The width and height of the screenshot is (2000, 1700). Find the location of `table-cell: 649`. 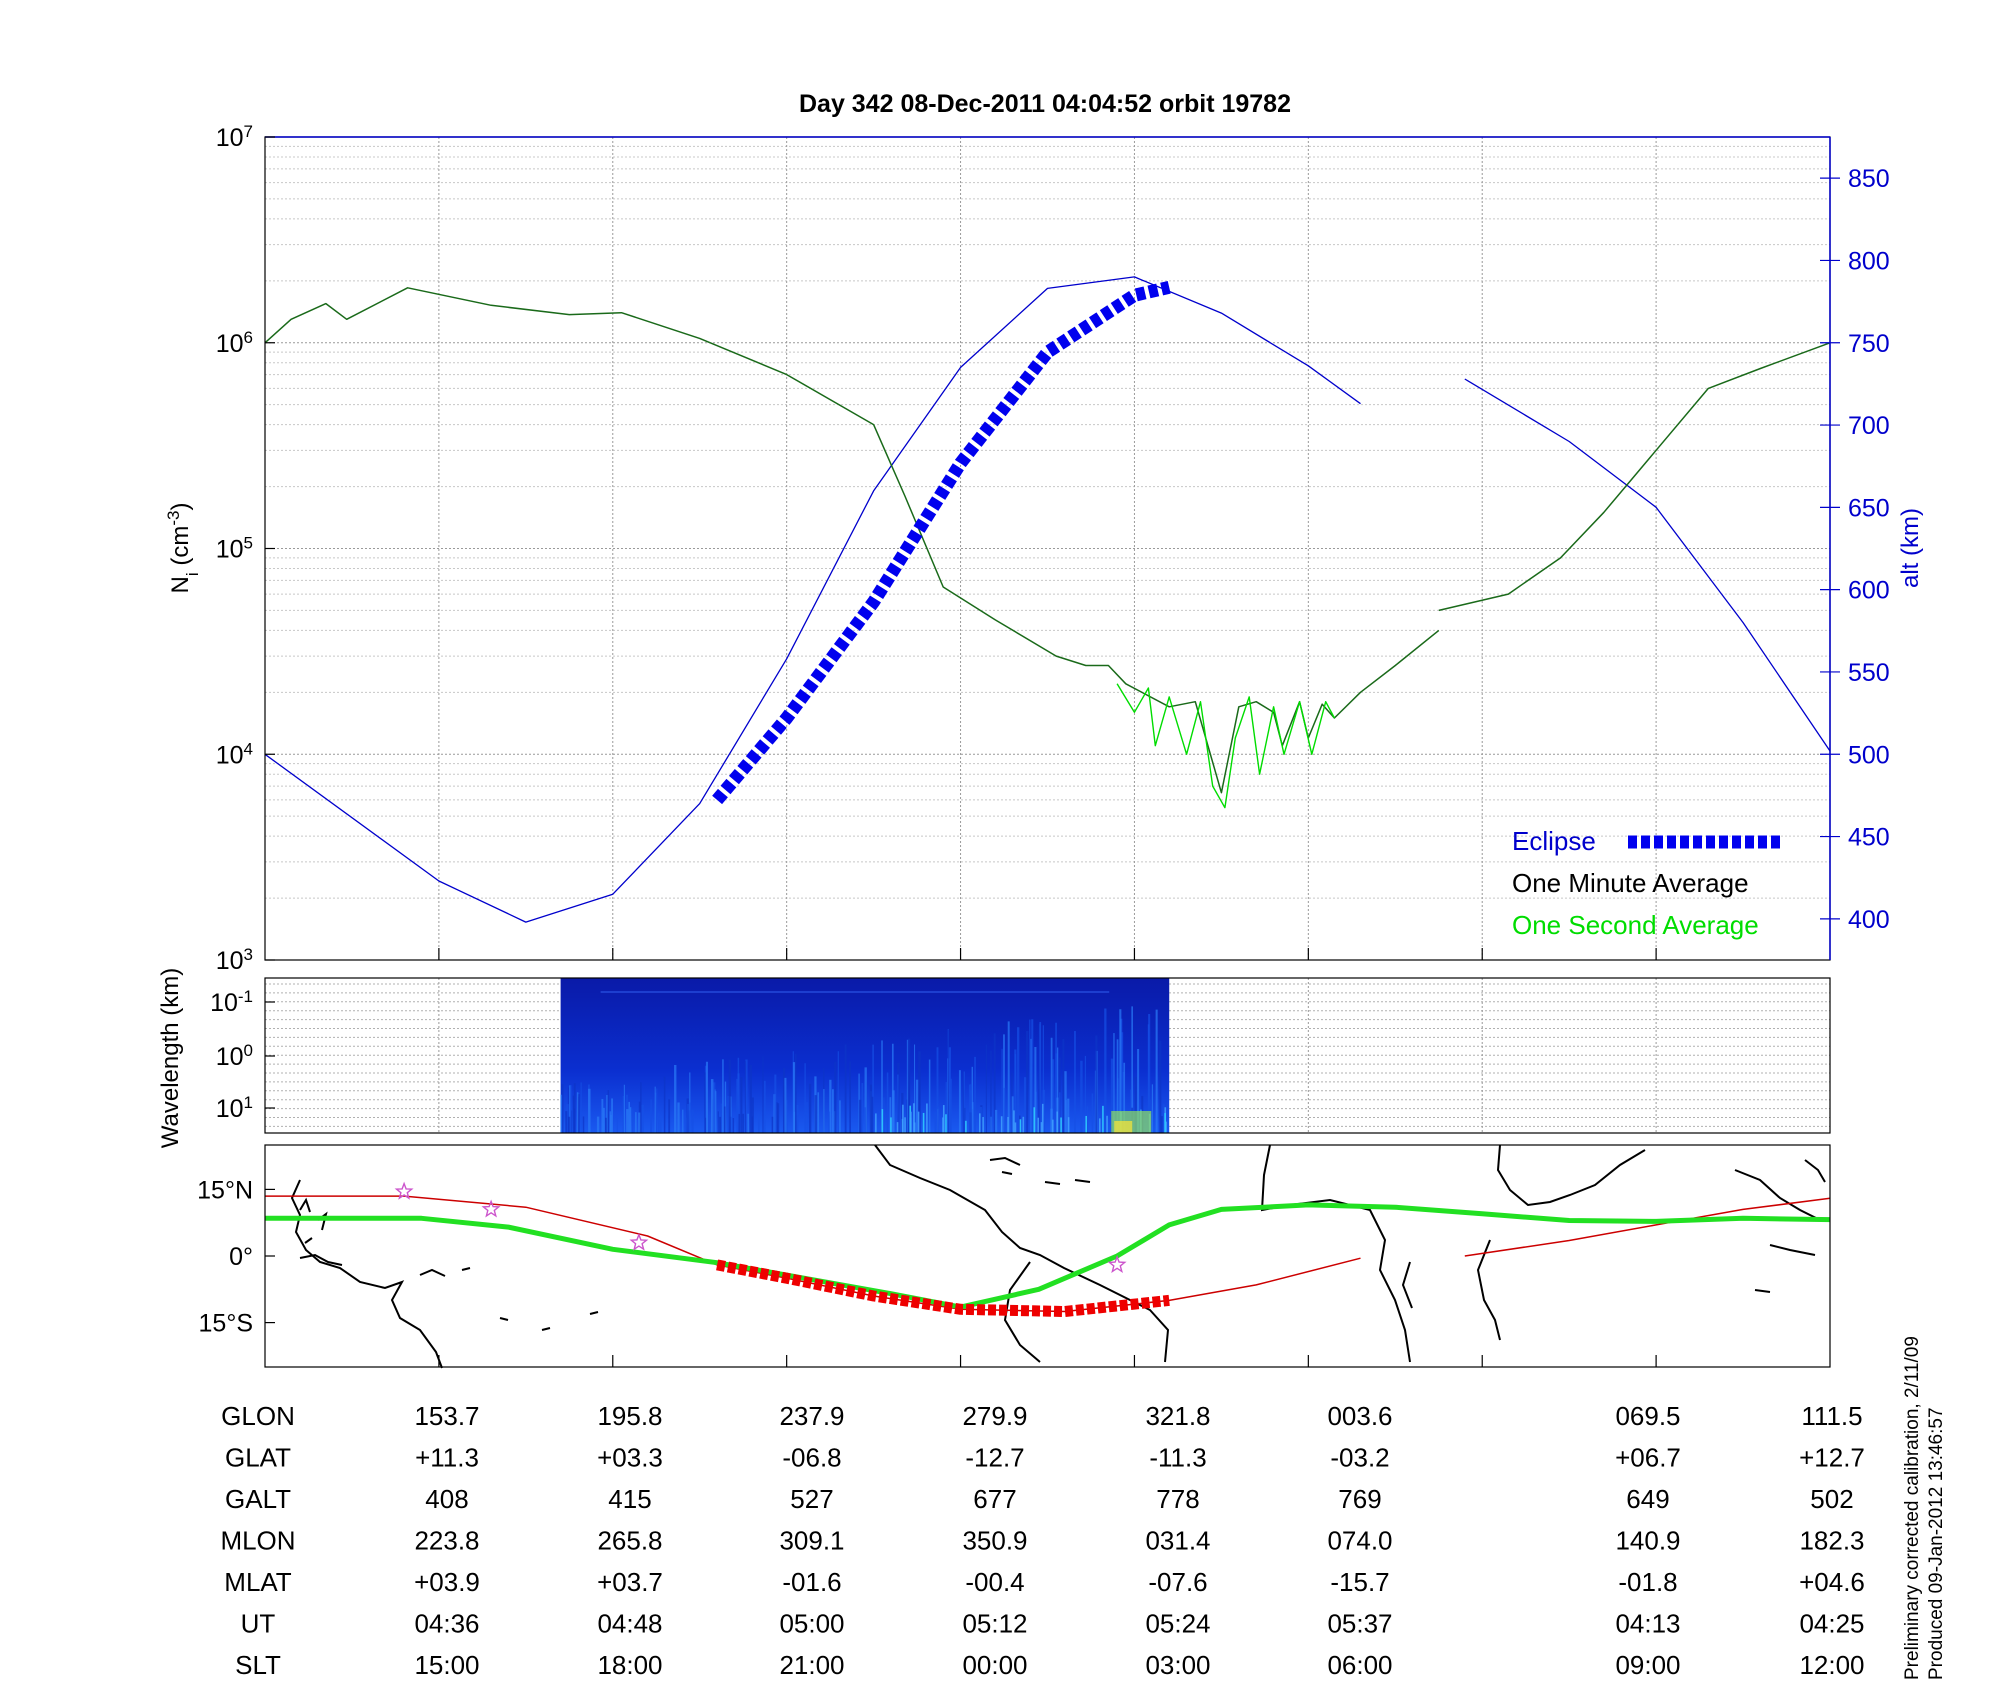

table-cell: 649 is located at coordinates (1647, 1499).